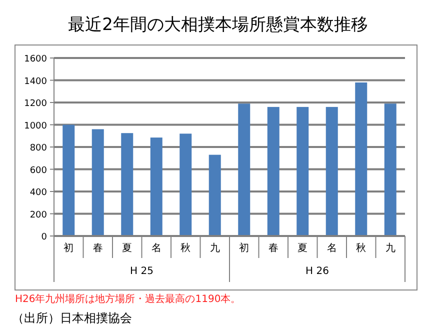  I want to click on y-tick-label: 0, so click(44, 237).